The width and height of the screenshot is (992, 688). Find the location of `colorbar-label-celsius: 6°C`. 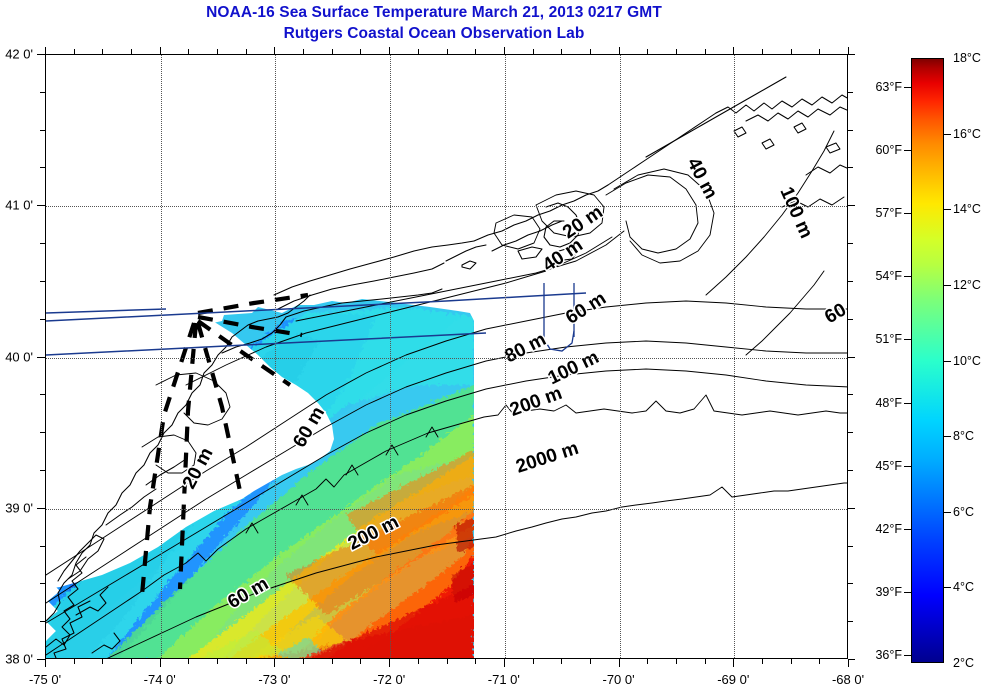

colorbar-label-celsius: 6°C is located at coordinates (963, 511).